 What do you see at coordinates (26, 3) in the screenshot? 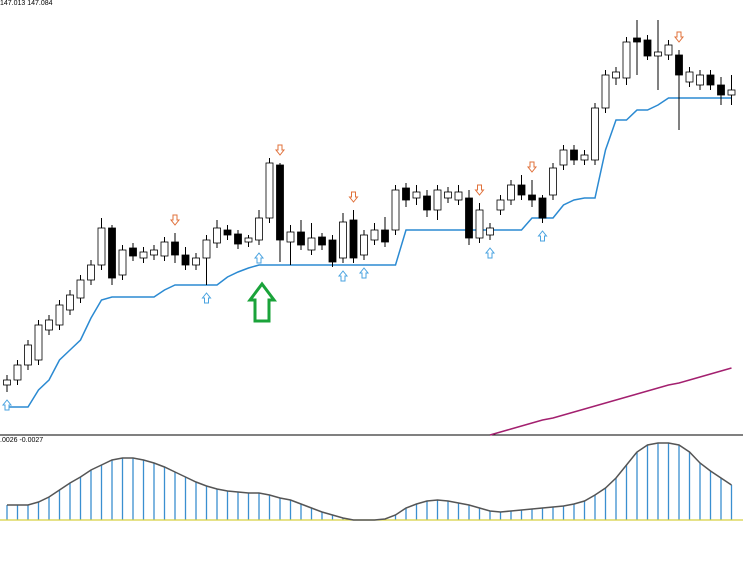
I see `price-label: 147.013 147.084` at bounding box center [26, 3].